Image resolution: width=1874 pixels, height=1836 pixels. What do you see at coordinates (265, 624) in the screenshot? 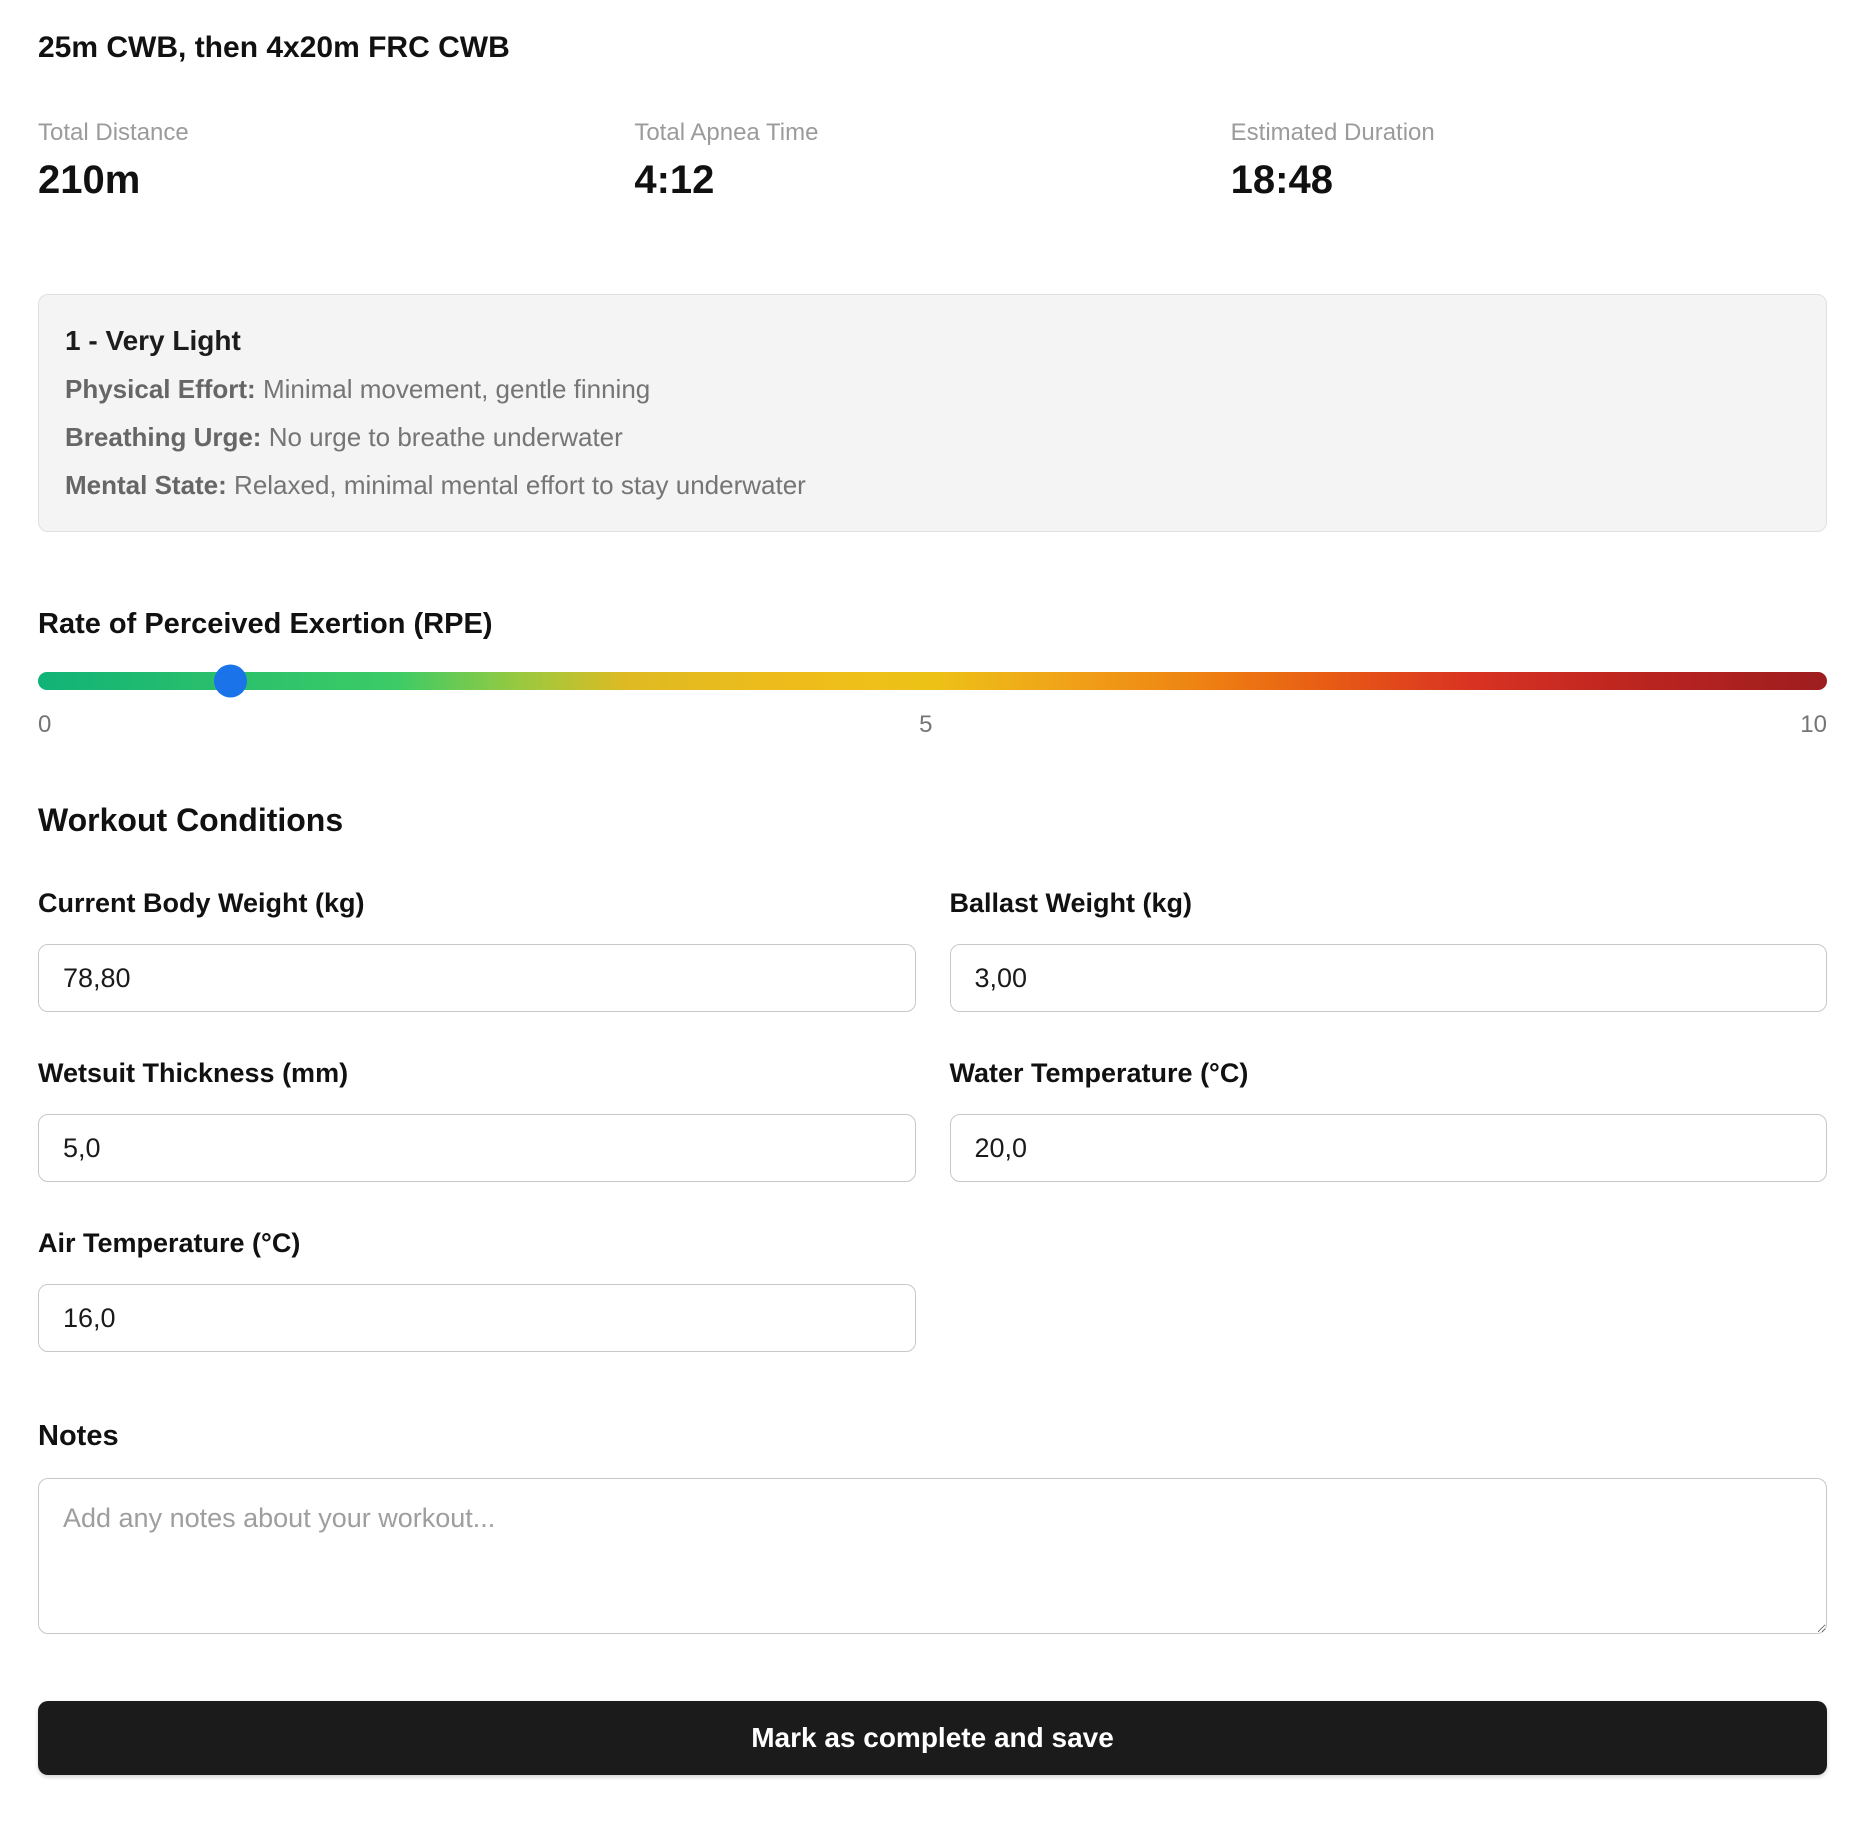
I see `rpe-slider-label: Rate of Perceived Exertion (RPE)` at bounding box center [265, 624].